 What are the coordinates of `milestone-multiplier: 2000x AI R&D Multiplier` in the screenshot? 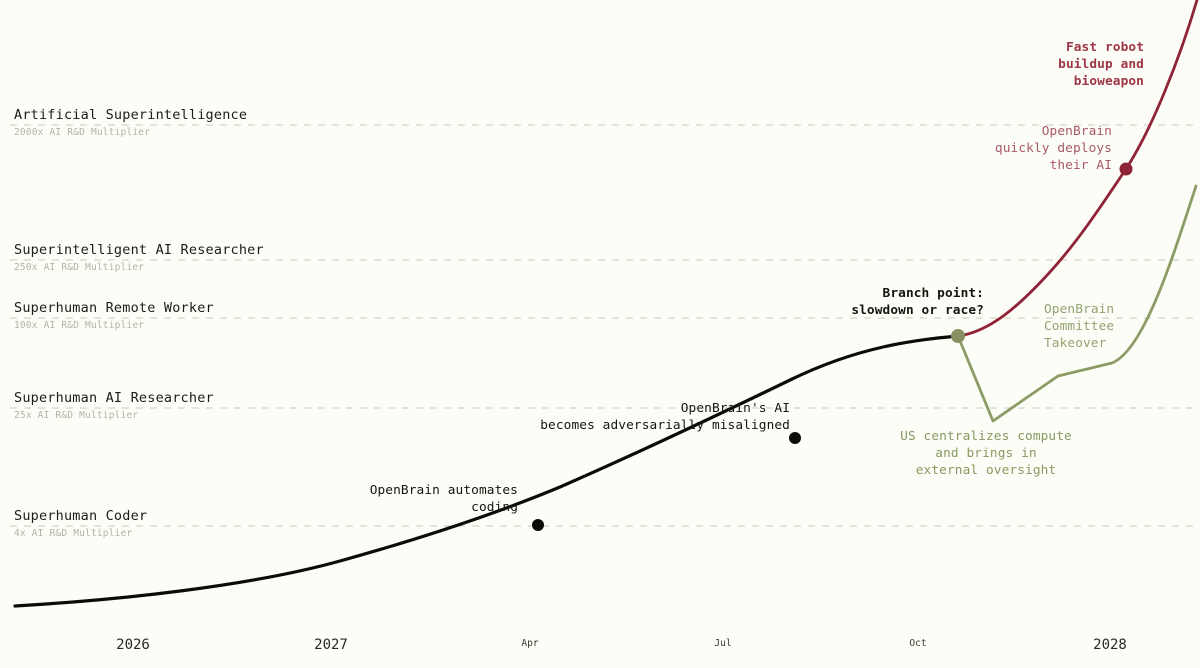 It's located at (82, 132).